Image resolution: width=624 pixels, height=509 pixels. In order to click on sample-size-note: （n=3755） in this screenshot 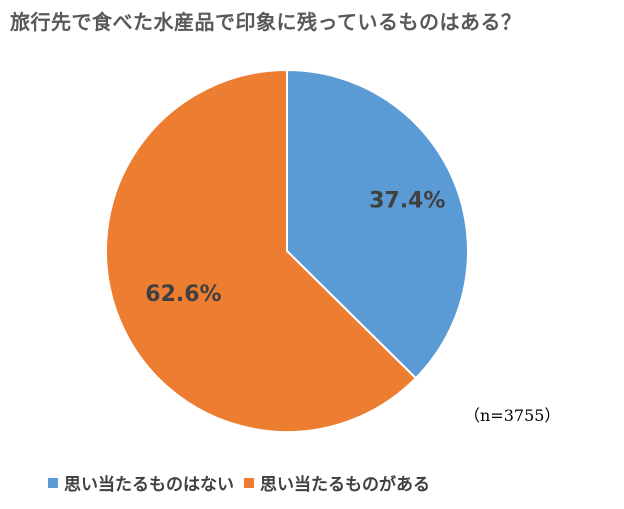, I will do `click(512, 415)`.